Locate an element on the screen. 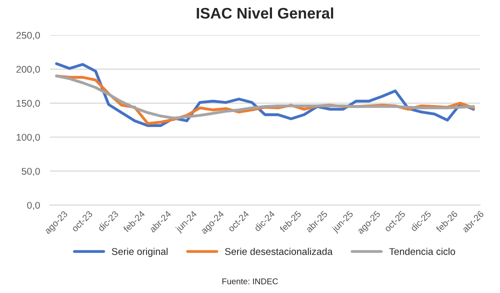  y-tick-label: 200,0 is located at coordinates (28, 70).